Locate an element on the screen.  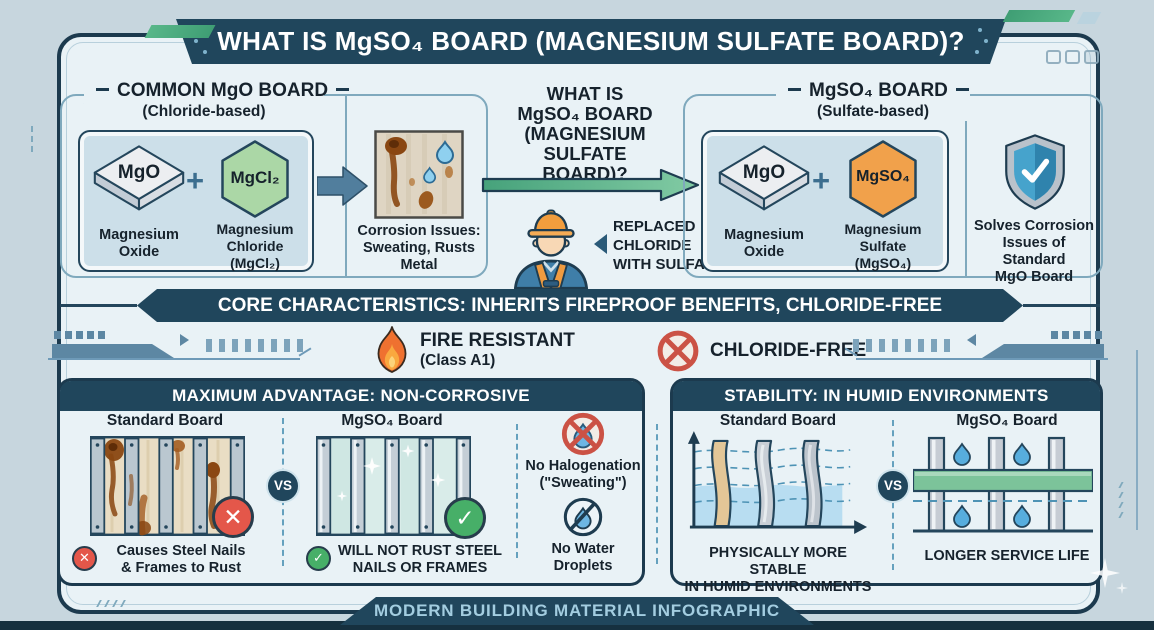
standard-rust-caption: Causes Steel Nails & Frames to Rust is located at coordinates (181, 559).